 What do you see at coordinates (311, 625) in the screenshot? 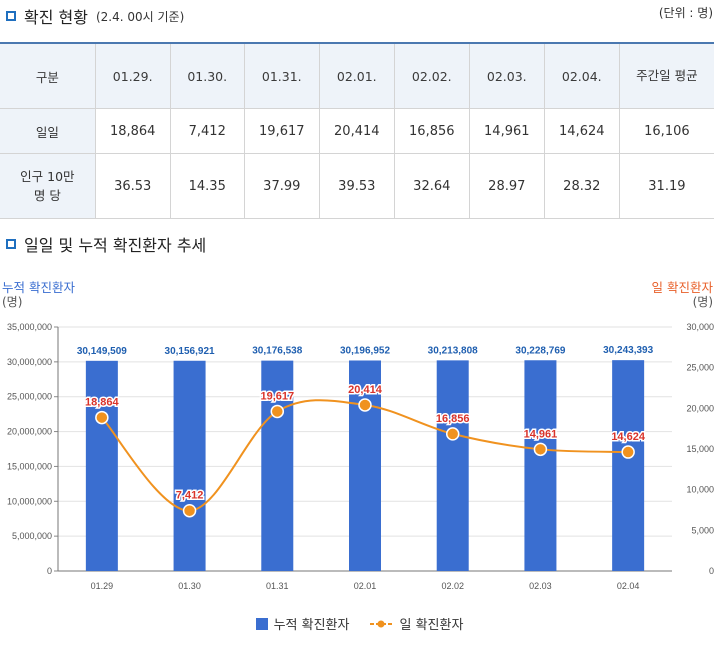
I see `legend-label: 누적 확진환자` at bounding box center [311, 625].